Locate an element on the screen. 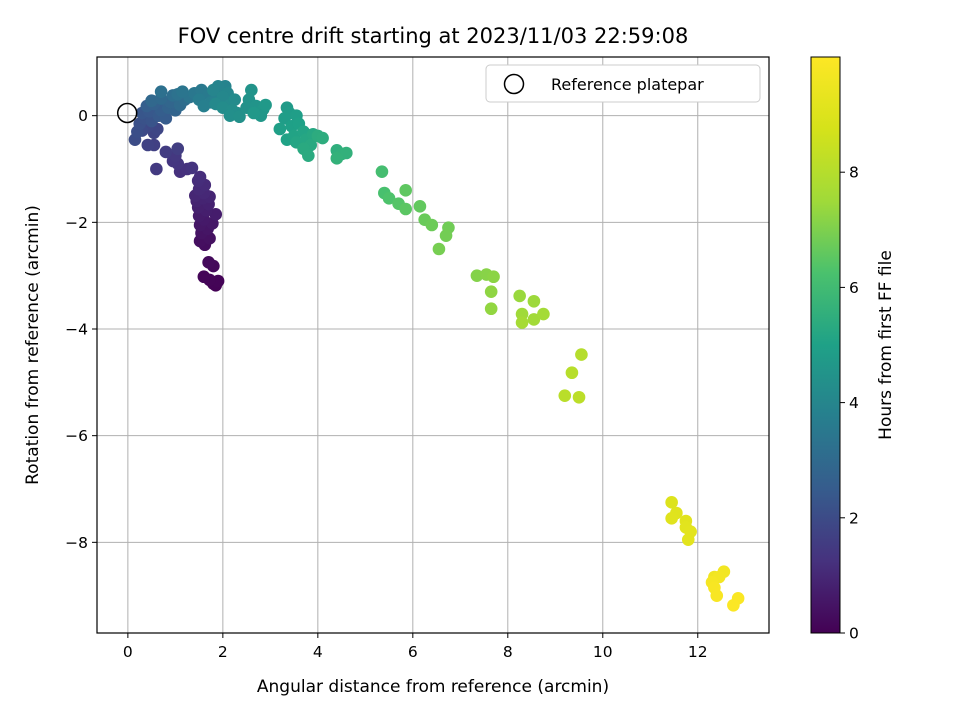 The image size is (960, 720). colorbar-tick-label: 6 is located at coordinates (854, 288).